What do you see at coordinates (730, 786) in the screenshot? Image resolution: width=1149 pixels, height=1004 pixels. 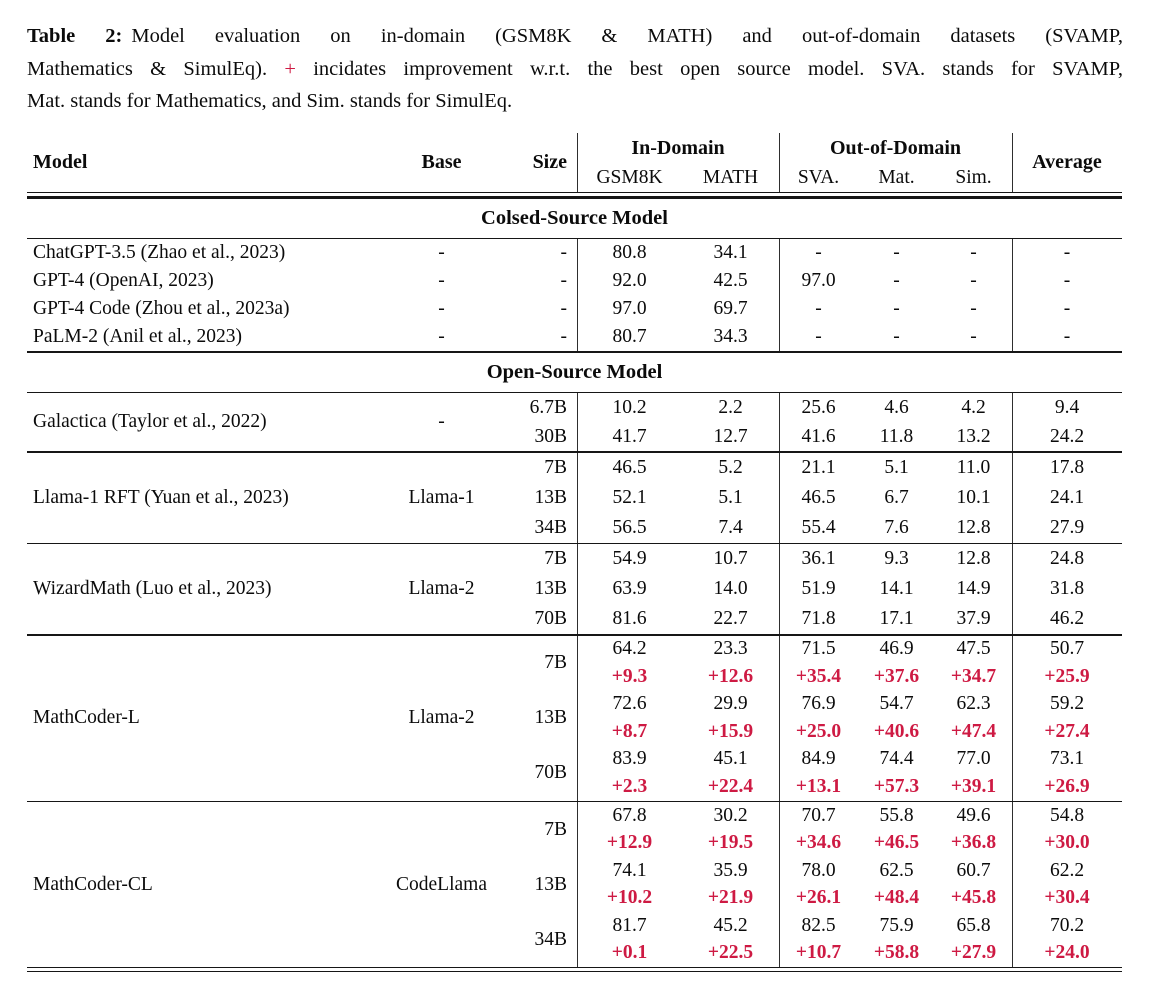 I see `delta-cell: +22.4` at bounding box center [730, 786].